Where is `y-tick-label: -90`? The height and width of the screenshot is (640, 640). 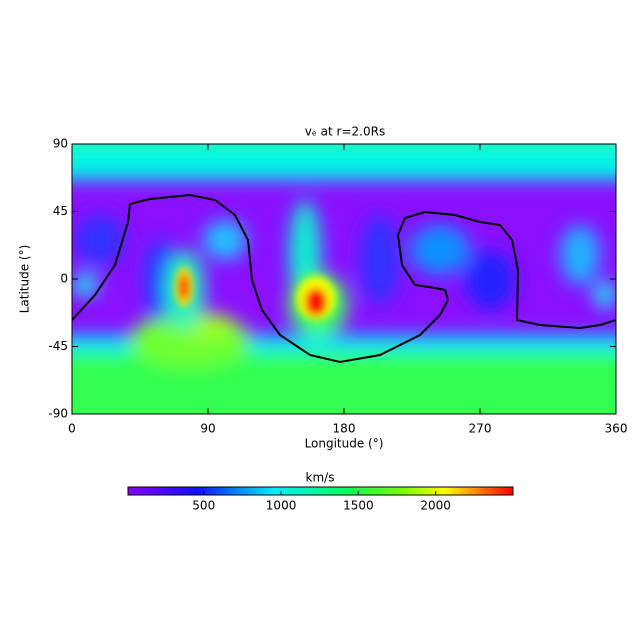 y-tick-label: -90 is located at coordinates (58, 414).